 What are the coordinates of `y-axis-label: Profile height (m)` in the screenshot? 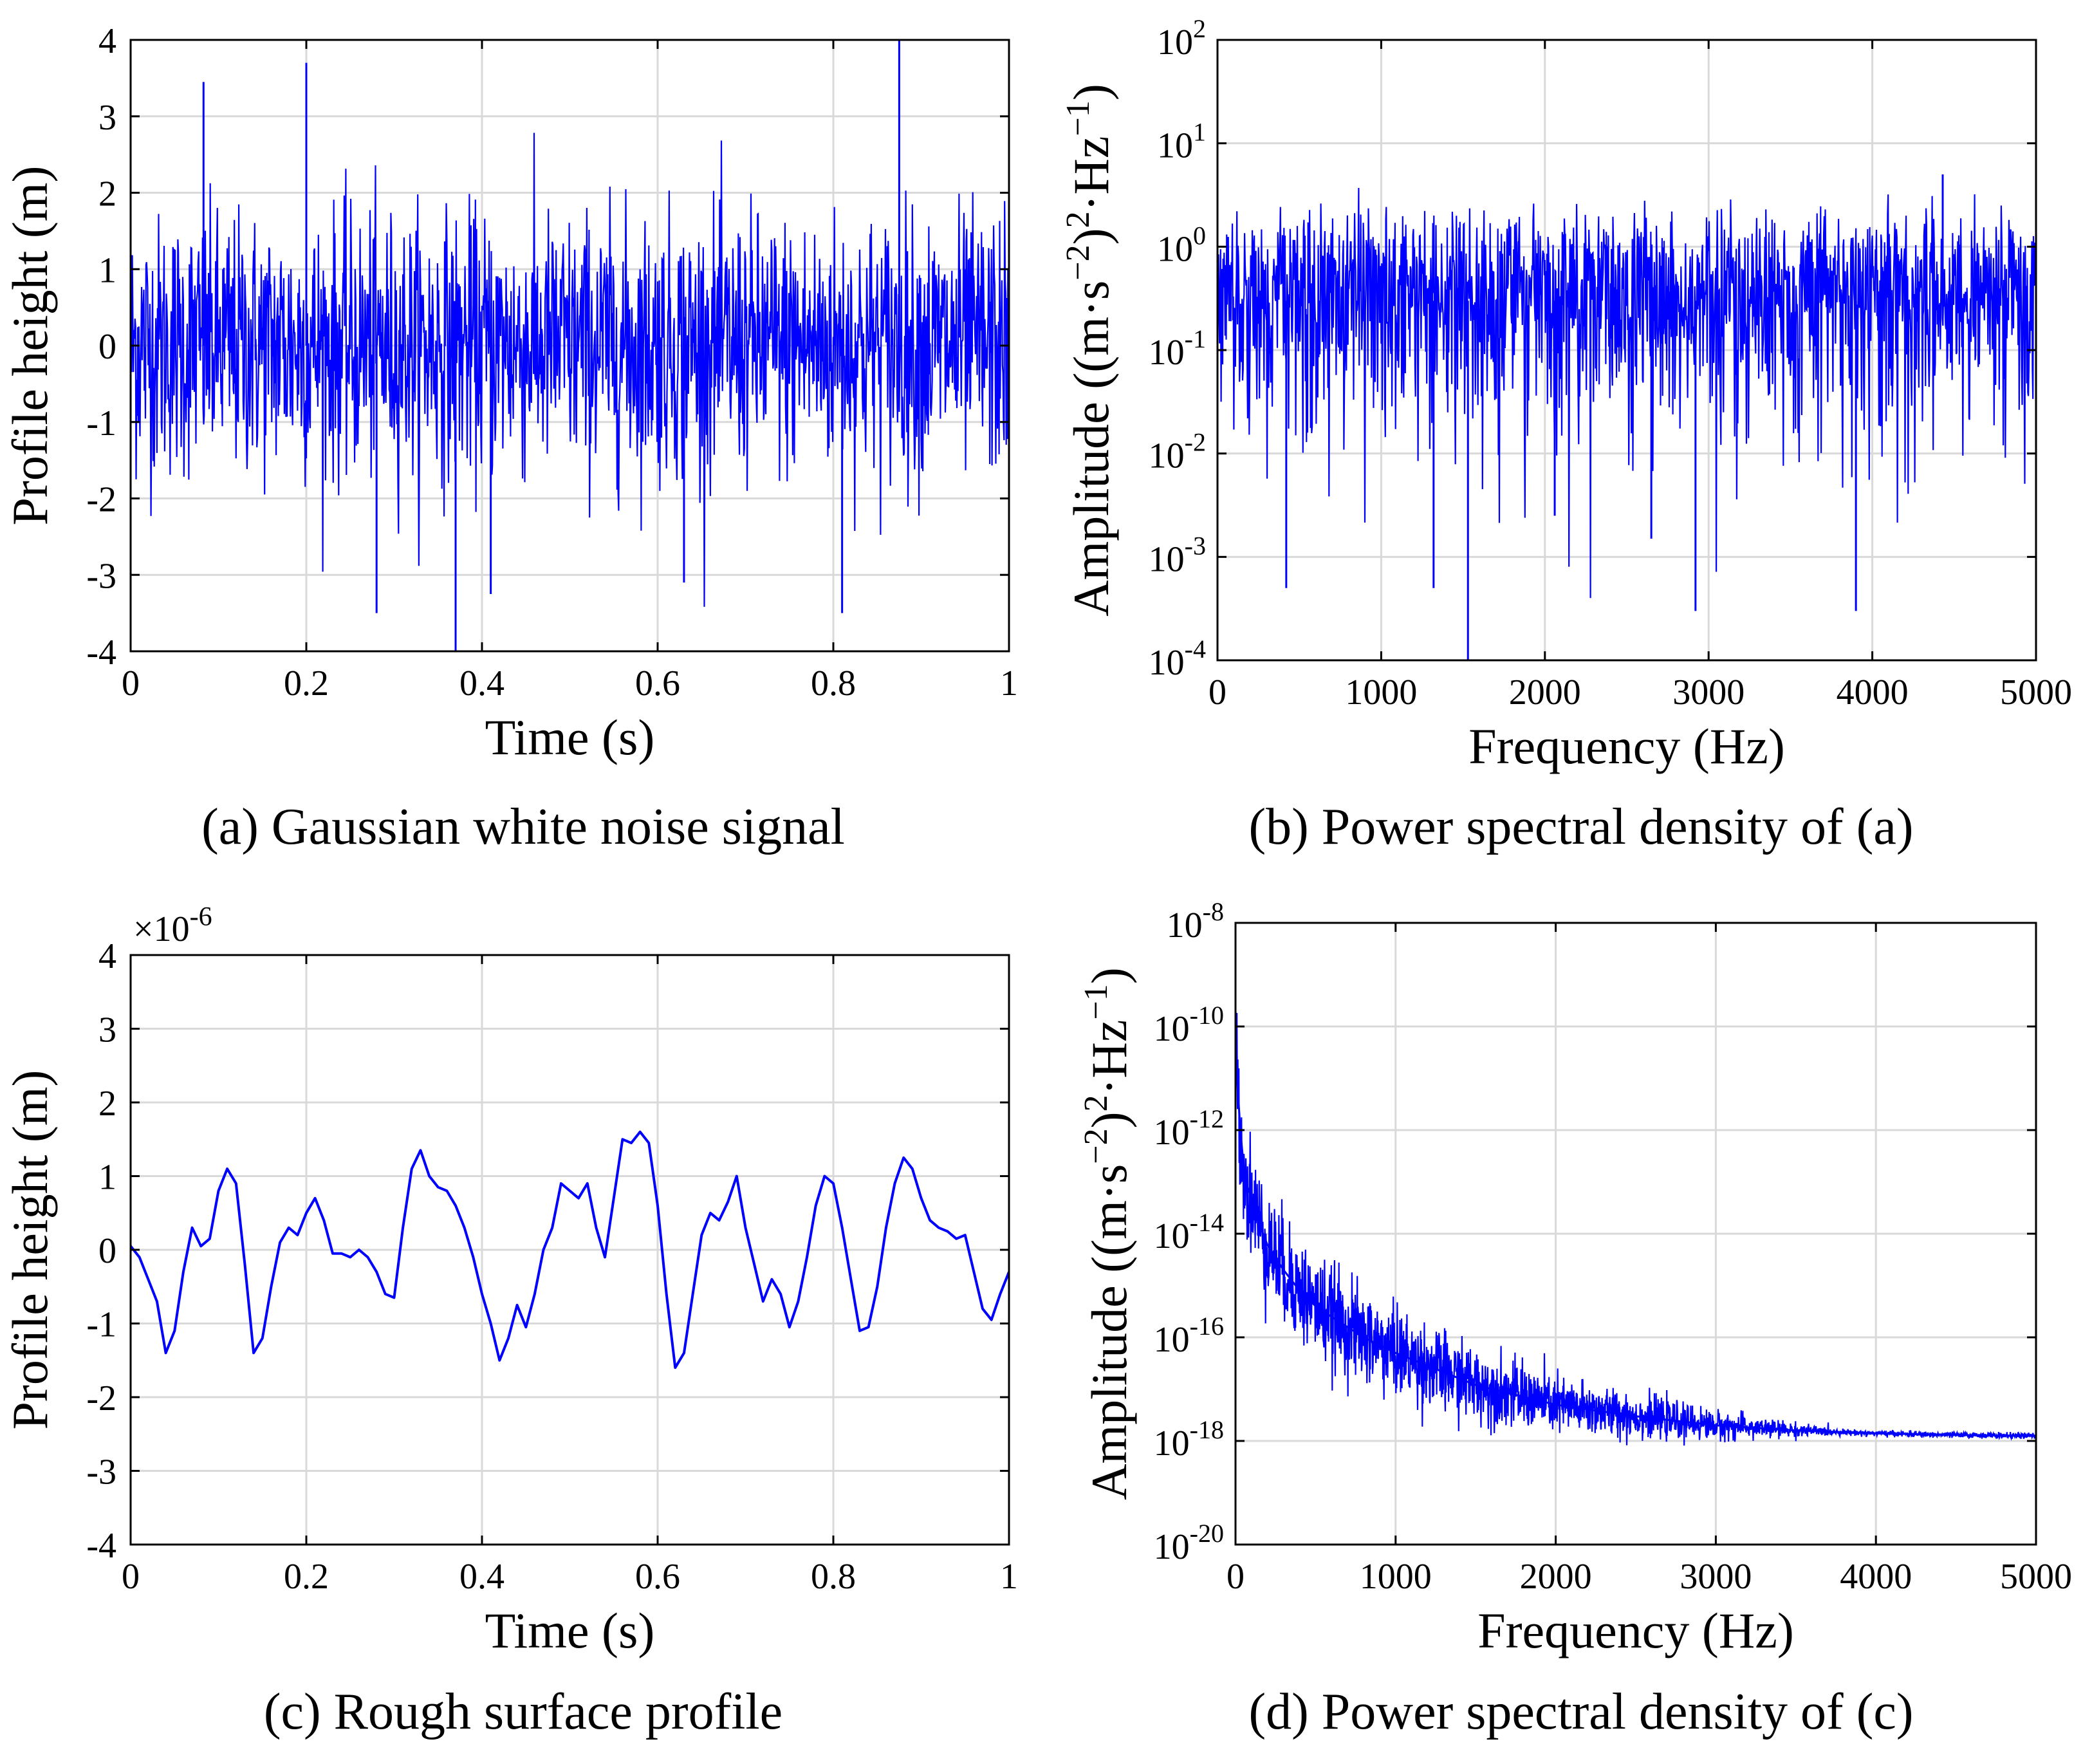 It's located at (30, 1250).